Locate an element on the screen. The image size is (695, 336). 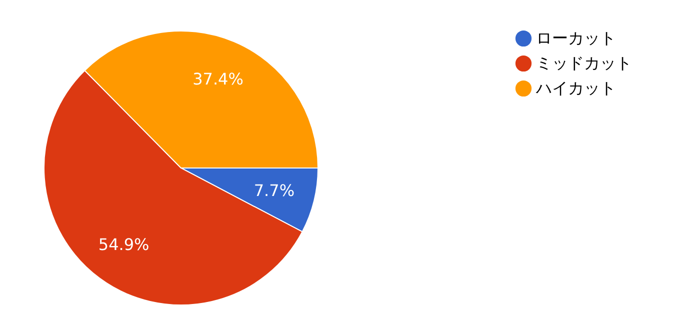
data-label: 54.9% is located at coordinates (124, 244).